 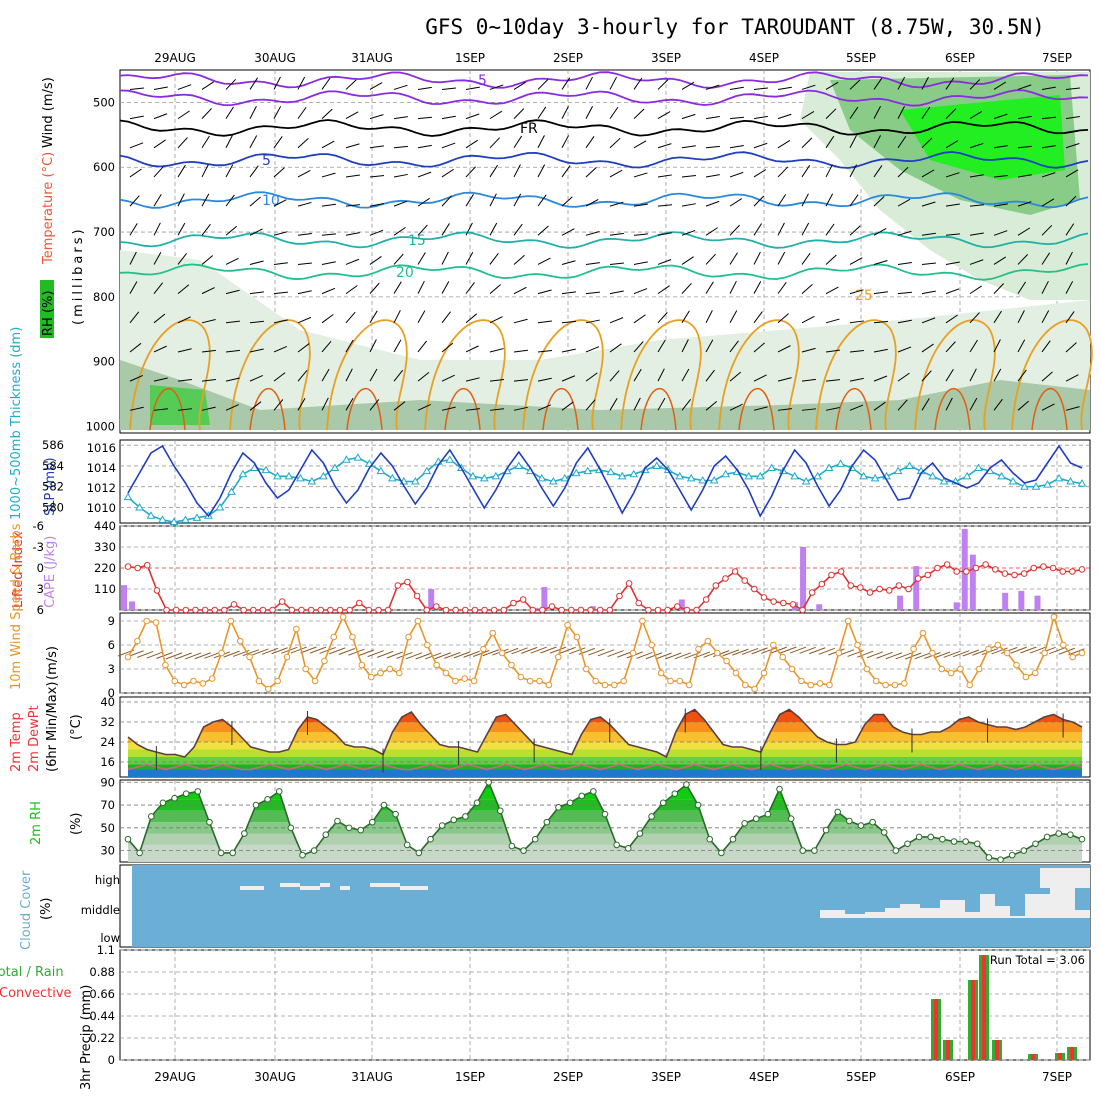 I want to click on cloud-label: Cloud Cover, so click(x=26, y=910).